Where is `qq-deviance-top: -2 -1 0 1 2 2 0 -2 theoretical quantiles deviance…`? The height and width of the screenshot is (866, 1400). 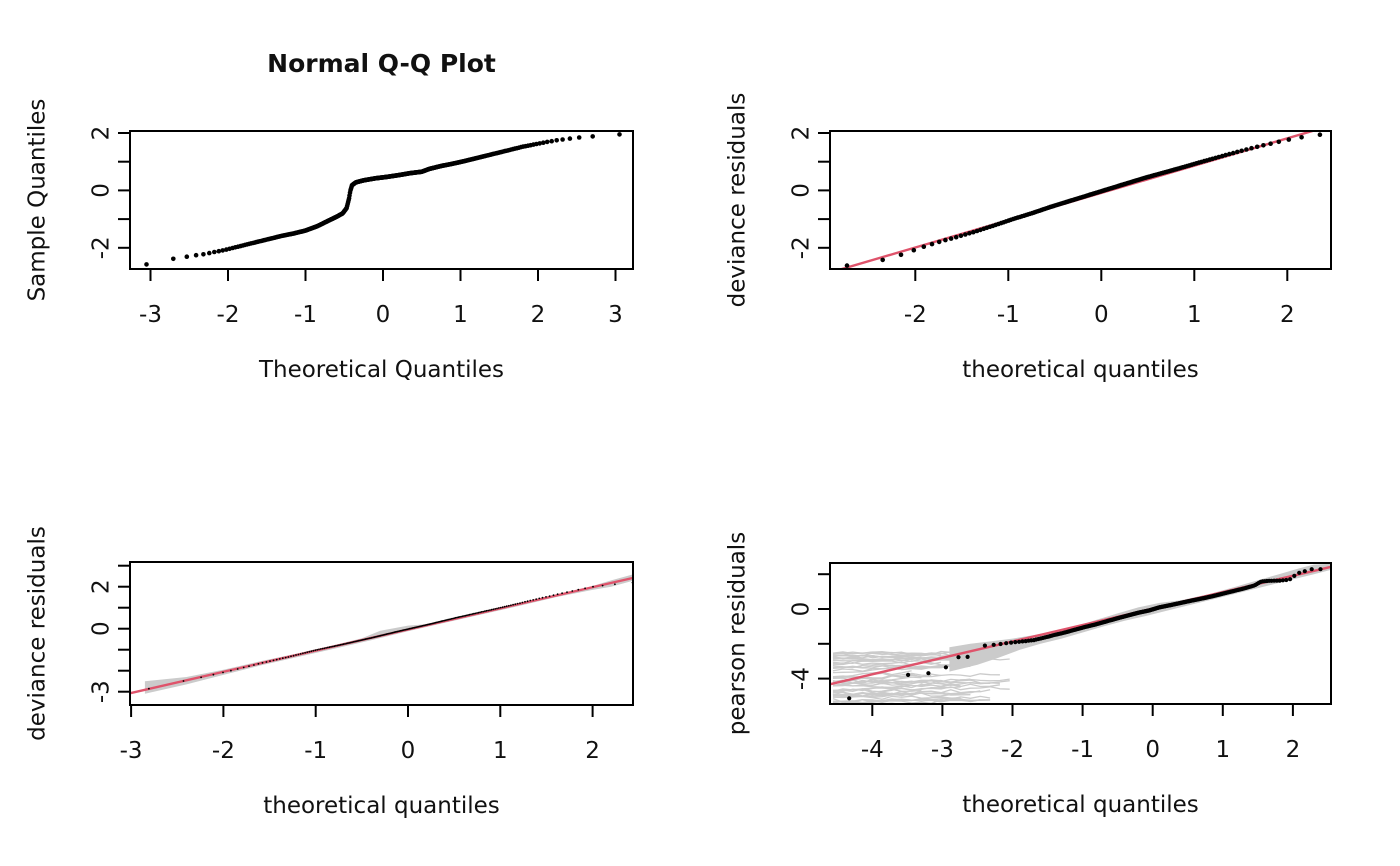 qq-deviance-top: -2 -1 0 1 2 2 0 -2 theoretical quantiles deviance… is located at coordinates (1028, 238).